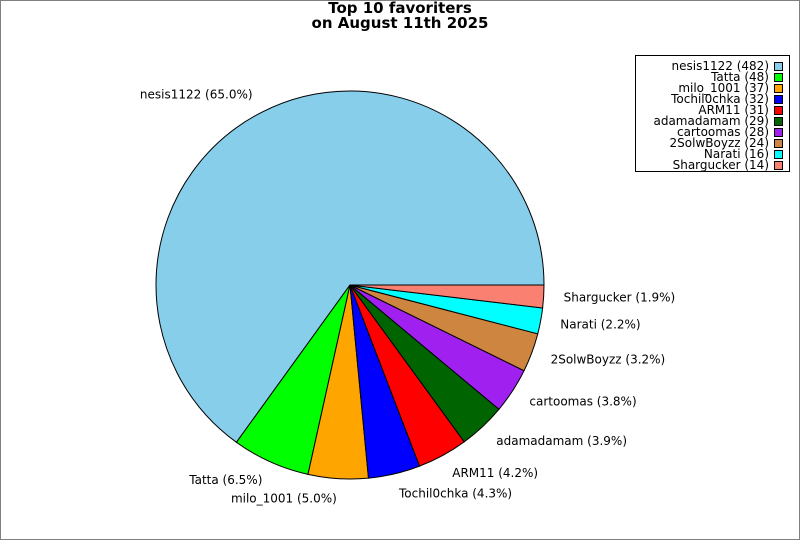  Describe the element at coordinates (711, 121) in the screenshot. I see `legend-label: adamadamam (29)` at that location.